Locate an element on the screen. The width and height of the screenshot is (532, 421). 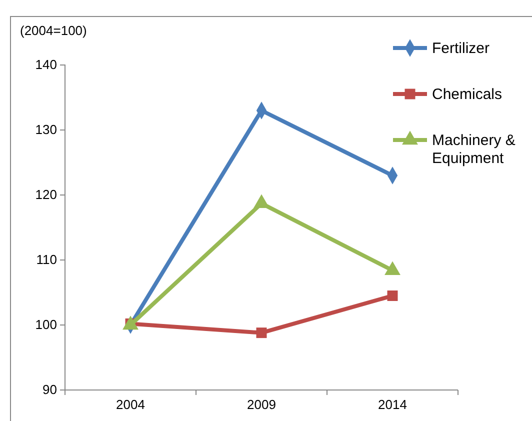
y-tick-label: 90 is located at coordinates (49, 390).